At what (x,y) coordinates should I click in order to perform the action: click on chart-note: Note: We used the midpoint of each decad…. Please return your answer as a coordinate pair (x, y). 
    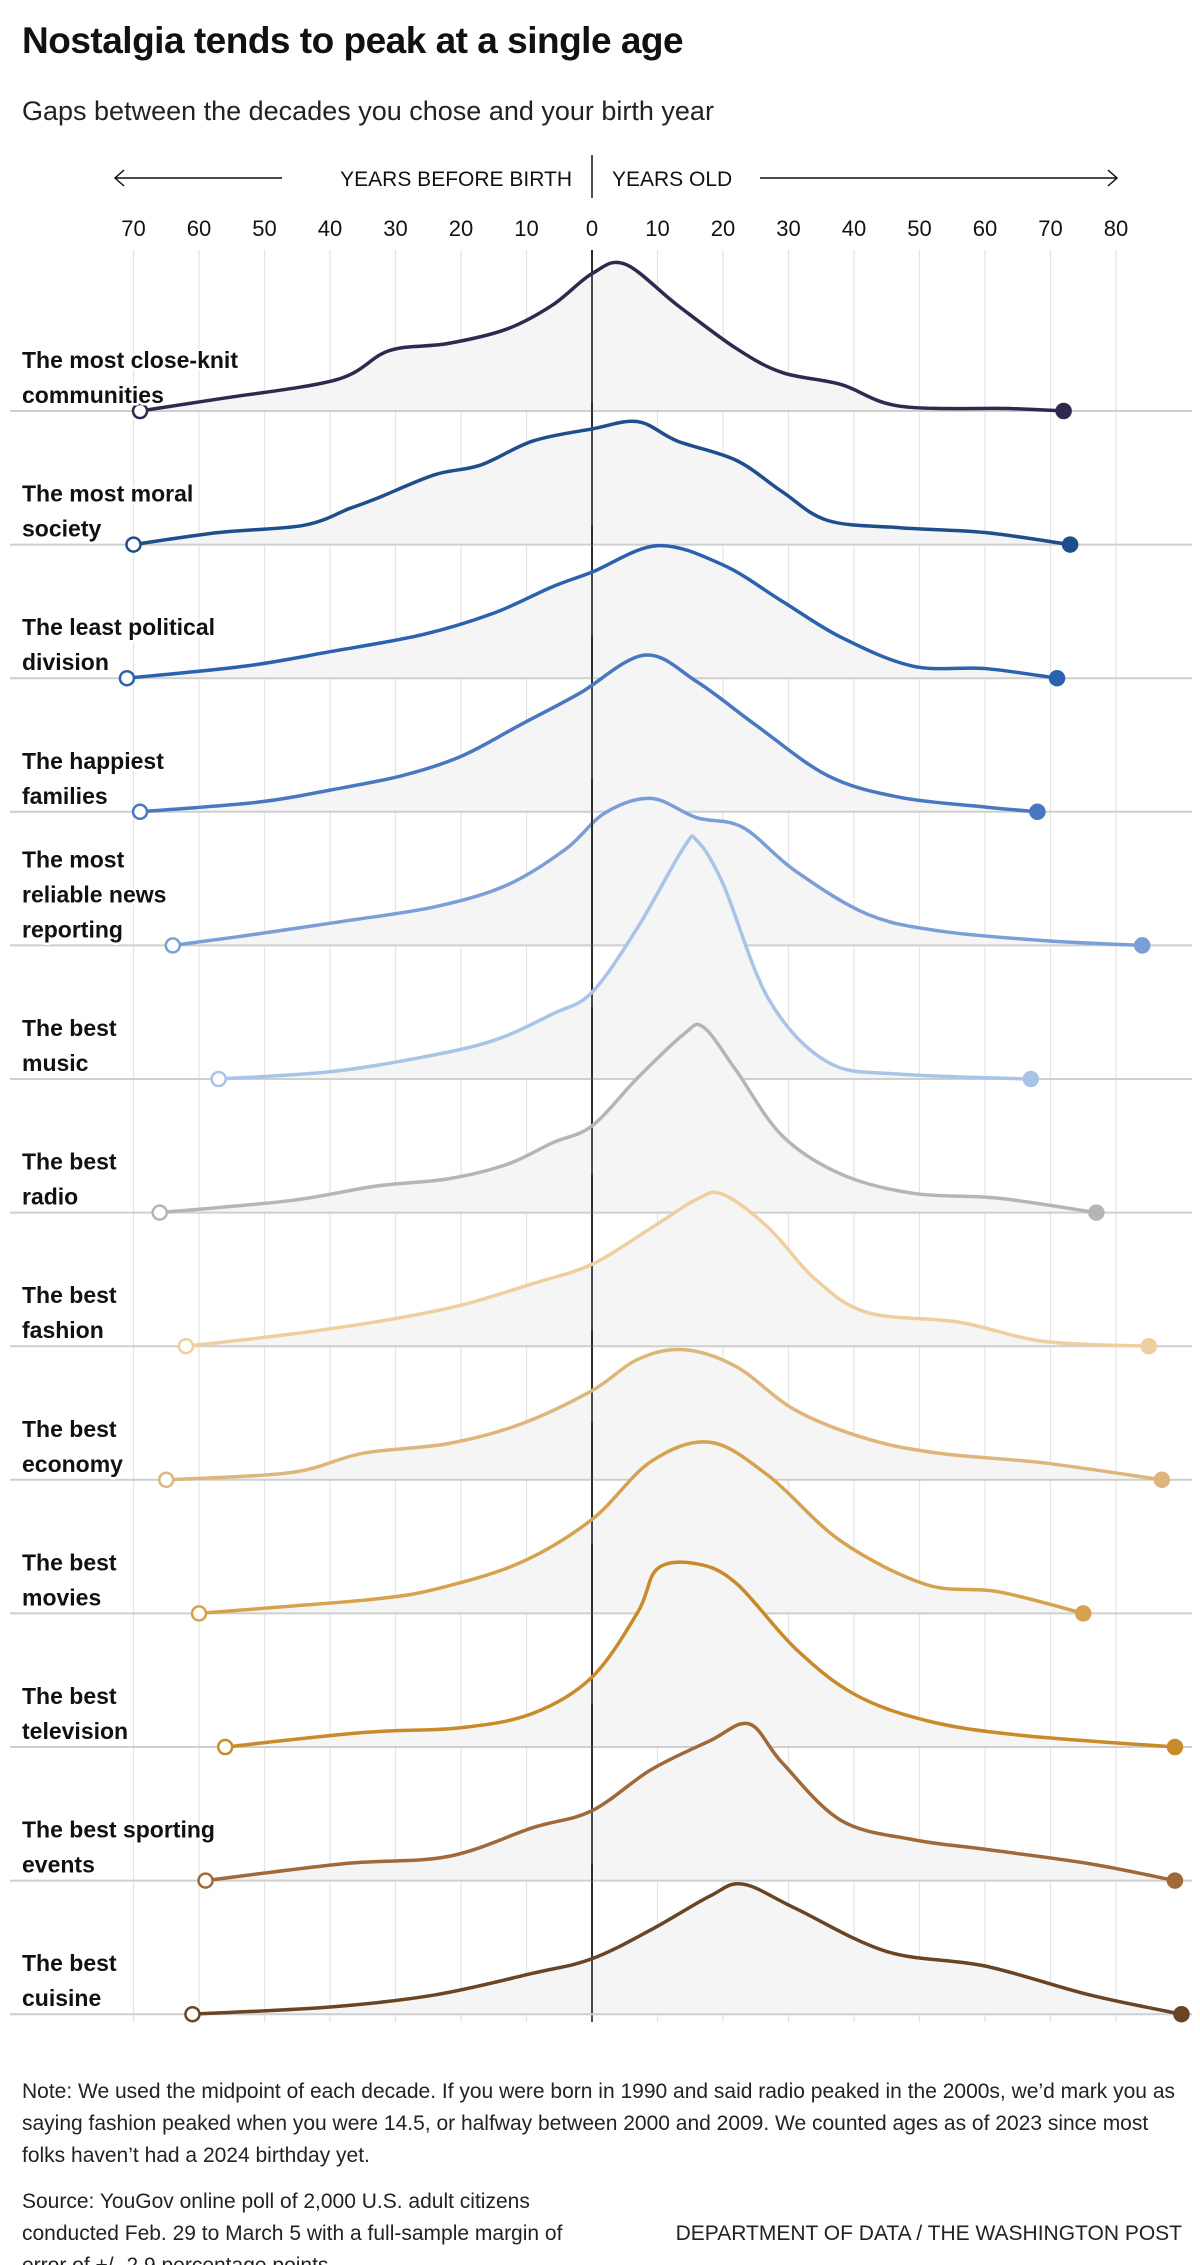
    Looking at the image, I should click on (599, 2123).